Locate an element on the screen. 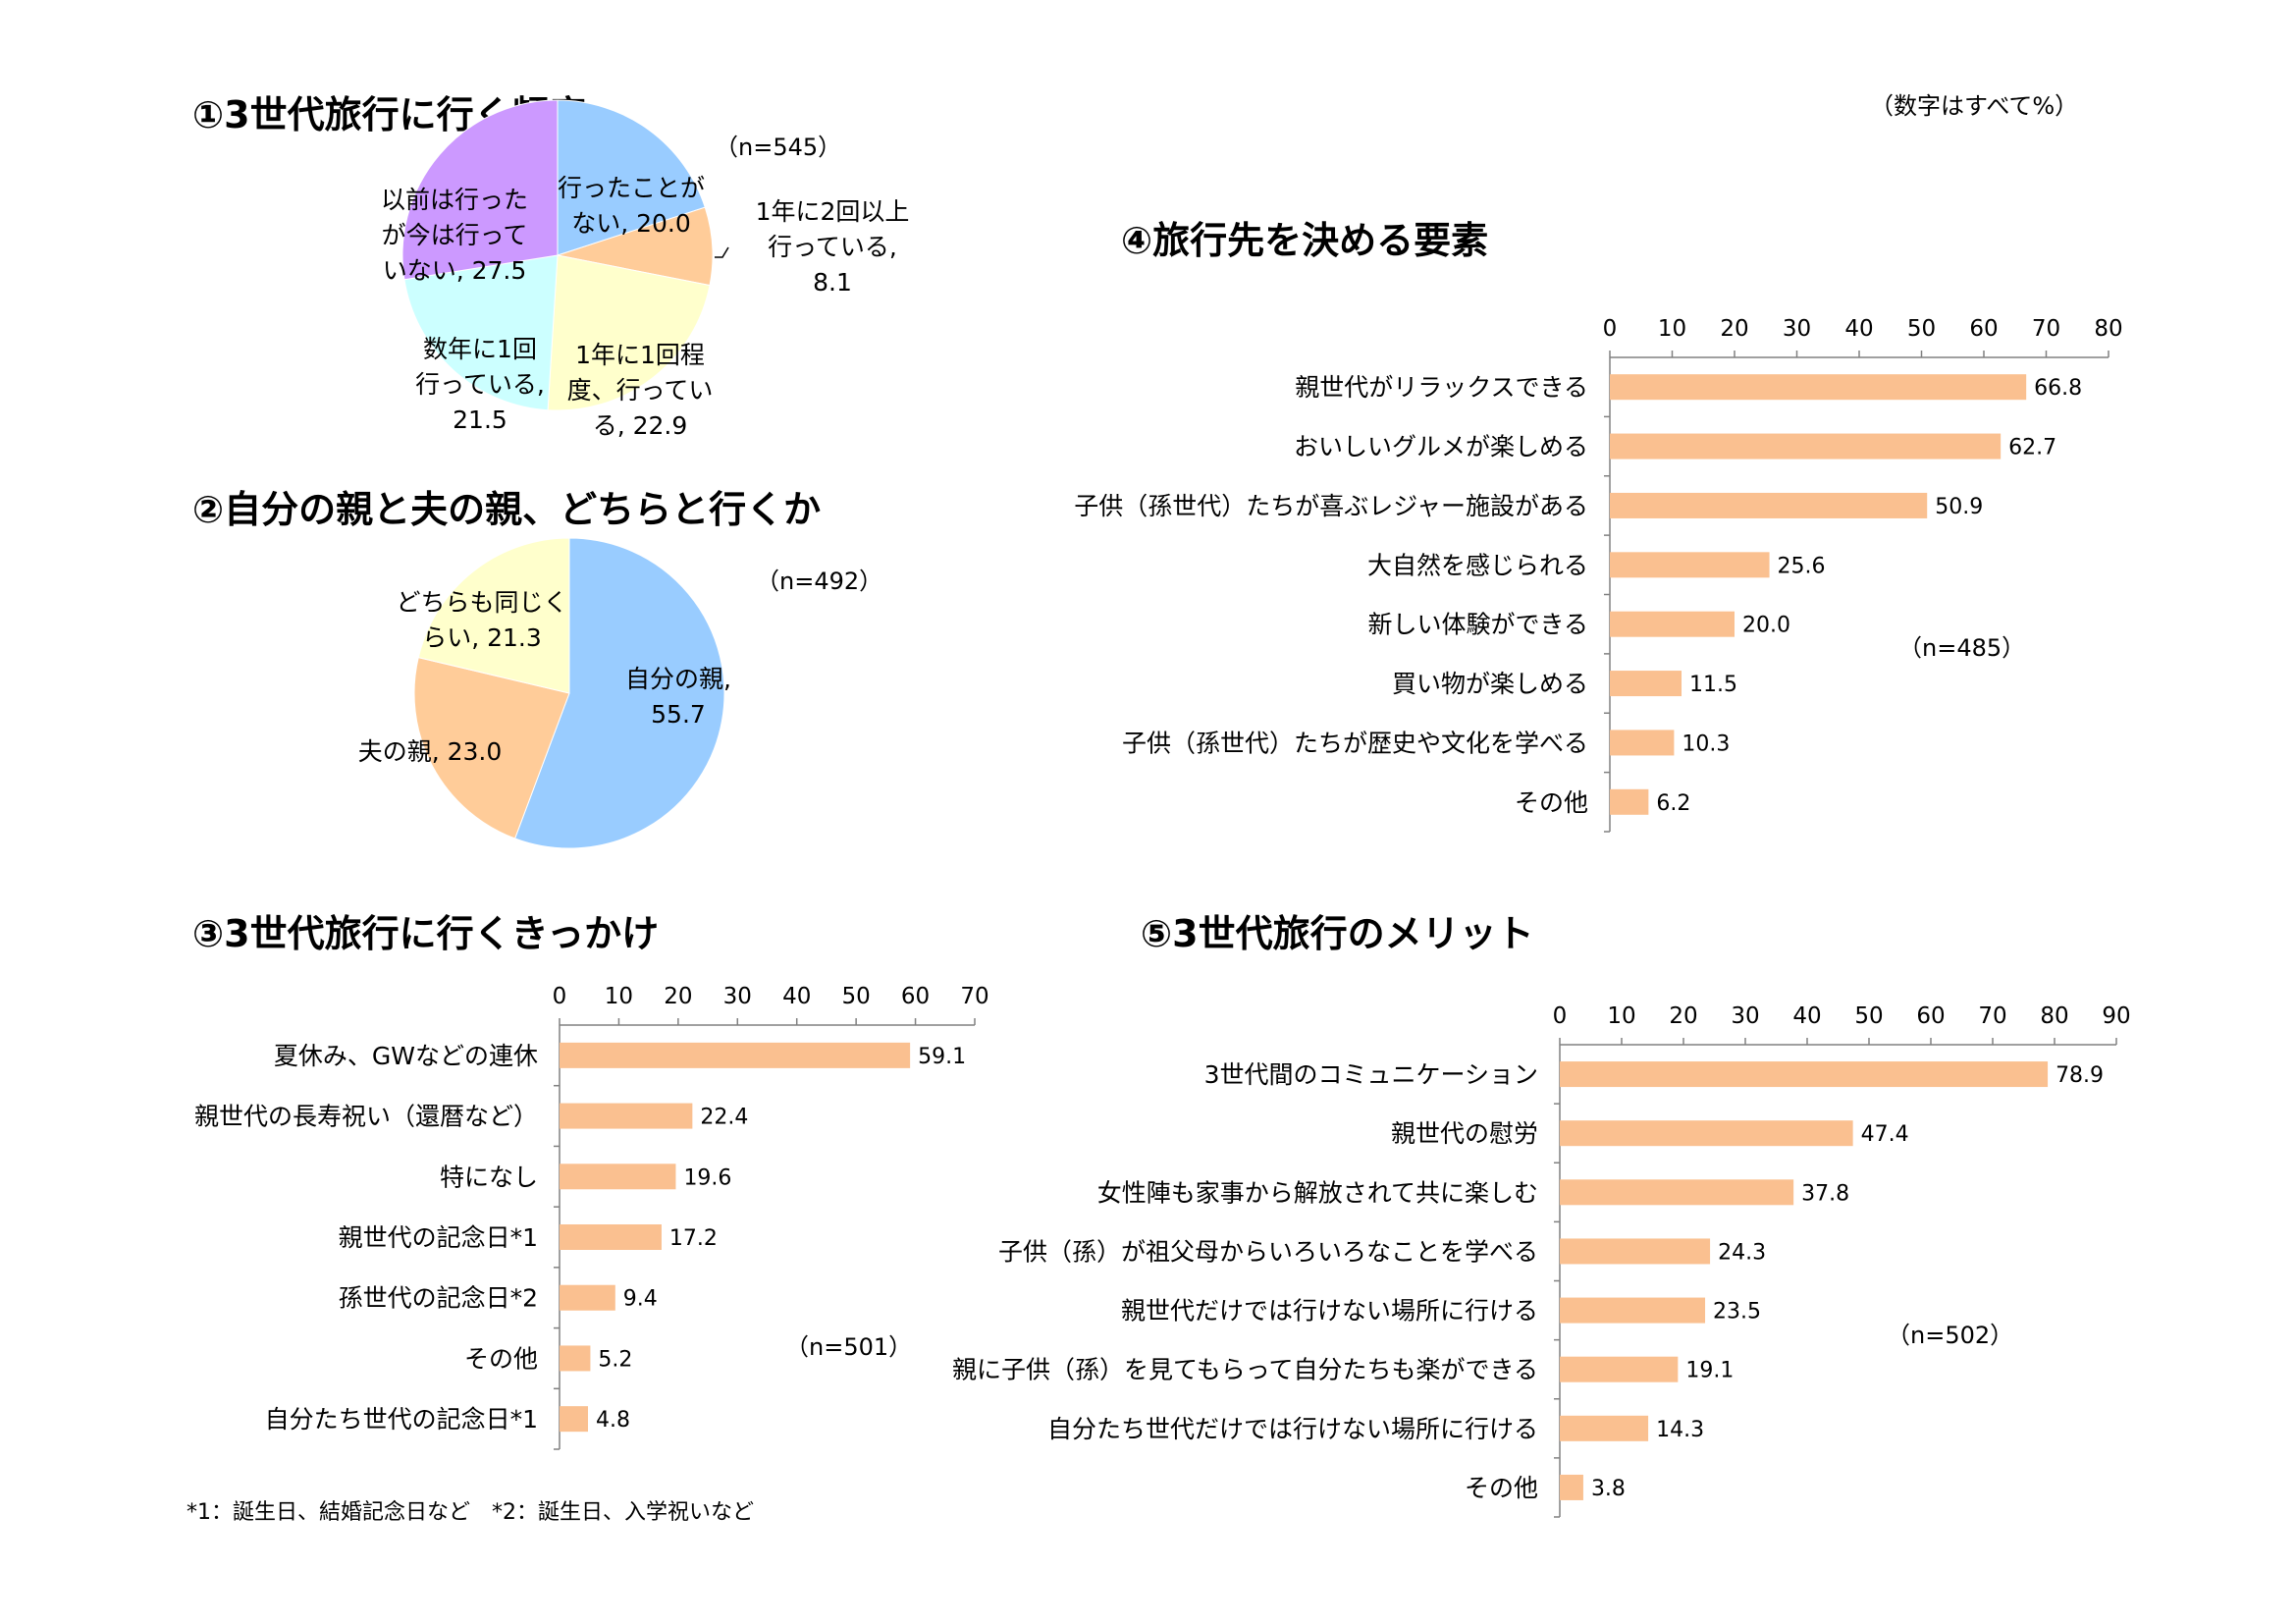  chart5-n-label: （n=502） is located at coordinates (1950, 1335).